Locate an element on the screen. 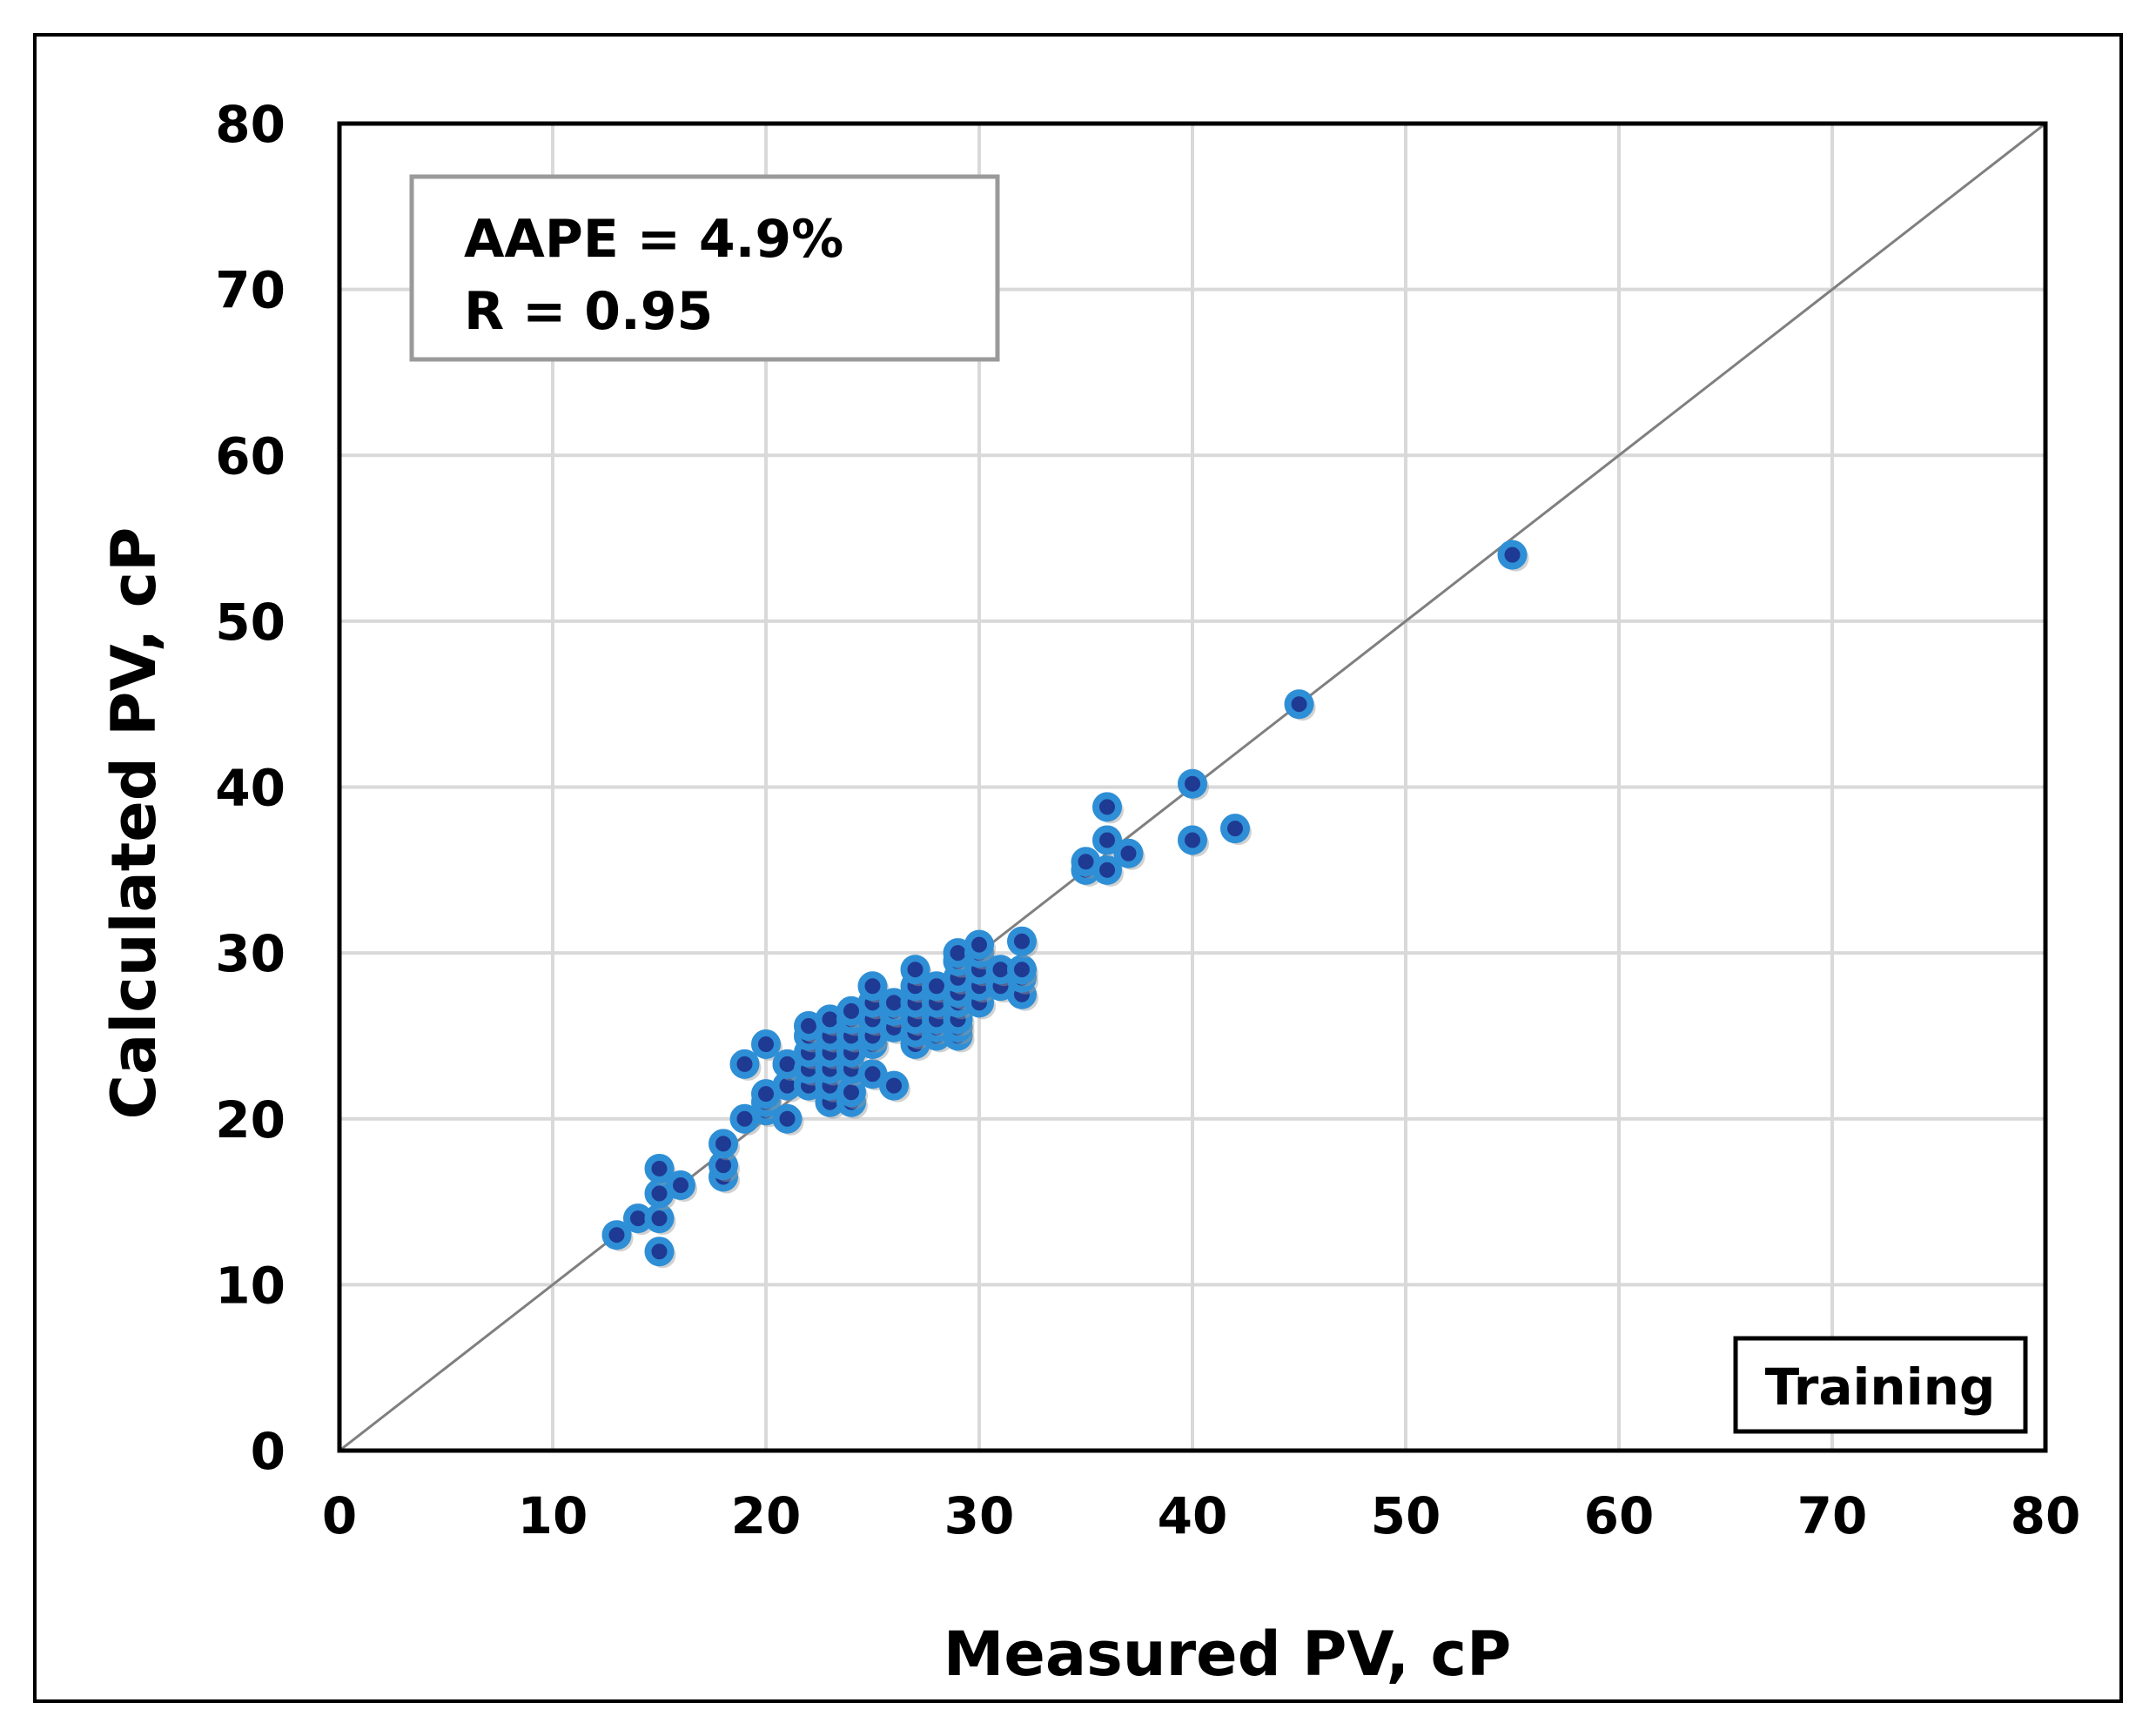 Image resolution: width=2156 pixels, height=1736 pixels. x-tick-label: 30 is located at coordinates (979, 1515).